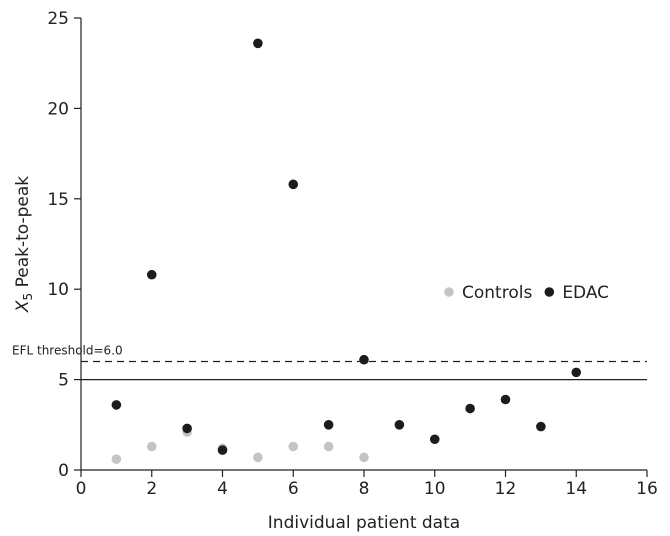  I want to click on y-tick-label: 25, so click(58, 19).